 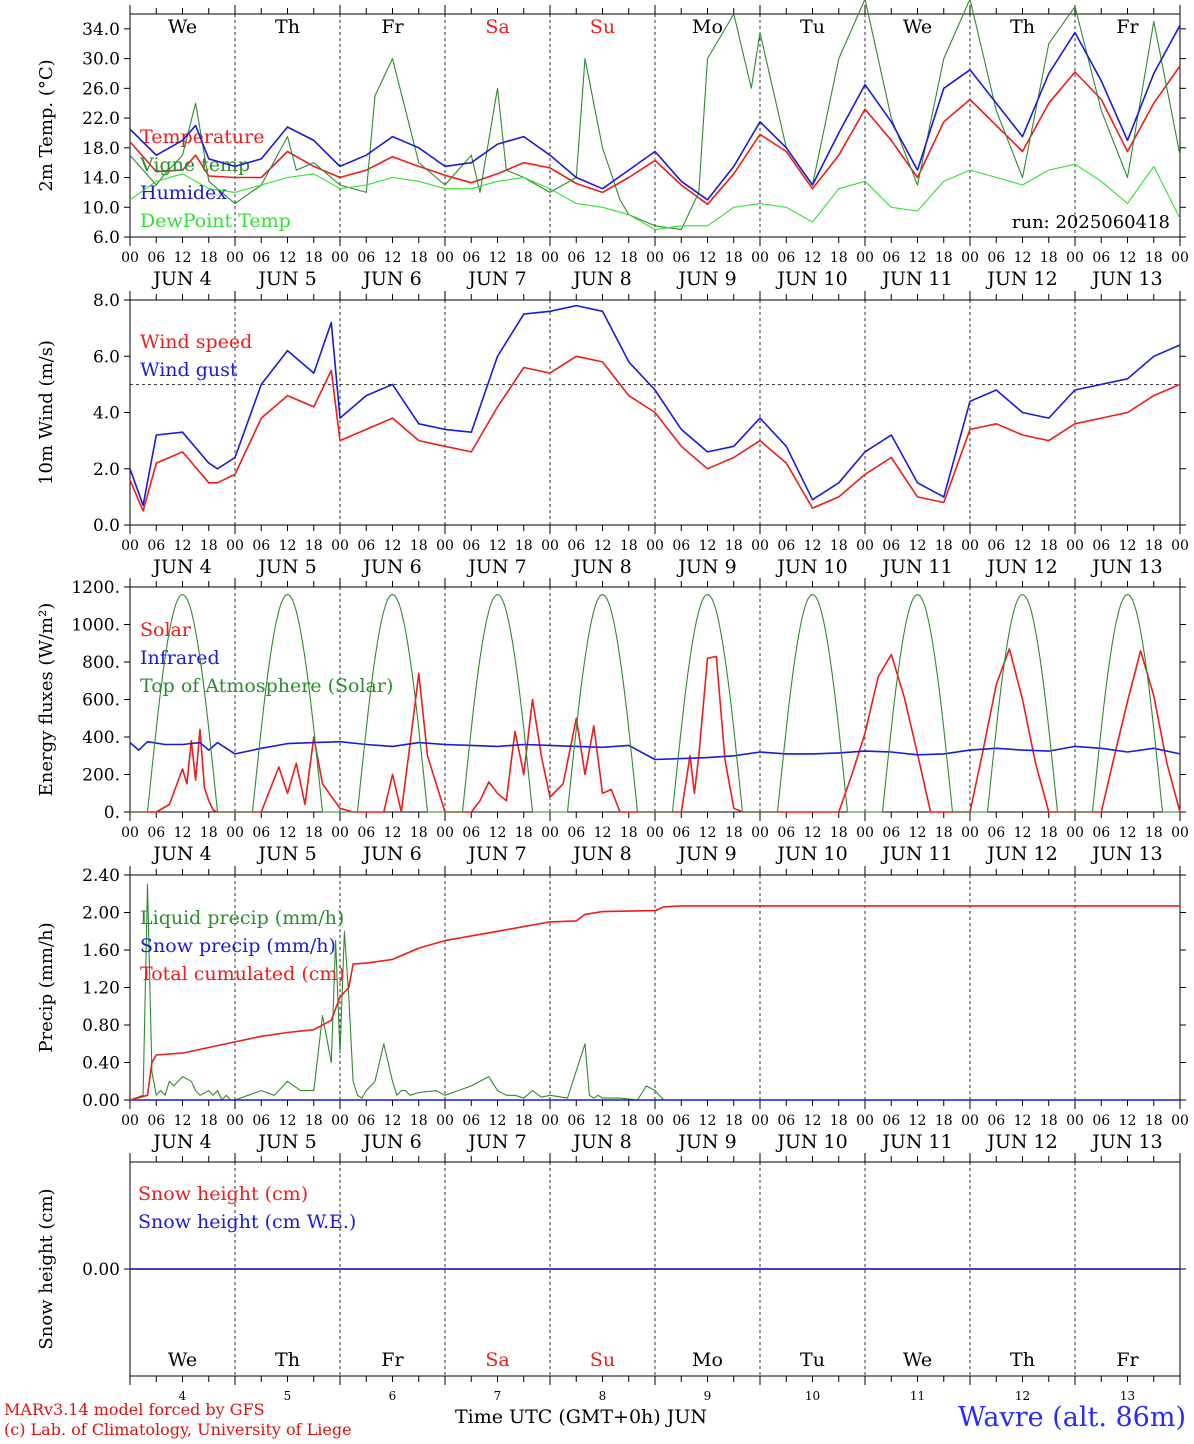 What do you see at coordinates (654, 1003) in the screenshot?
I see `series-line-total-cumulated-cm-` at bounding box center [654, 1003].